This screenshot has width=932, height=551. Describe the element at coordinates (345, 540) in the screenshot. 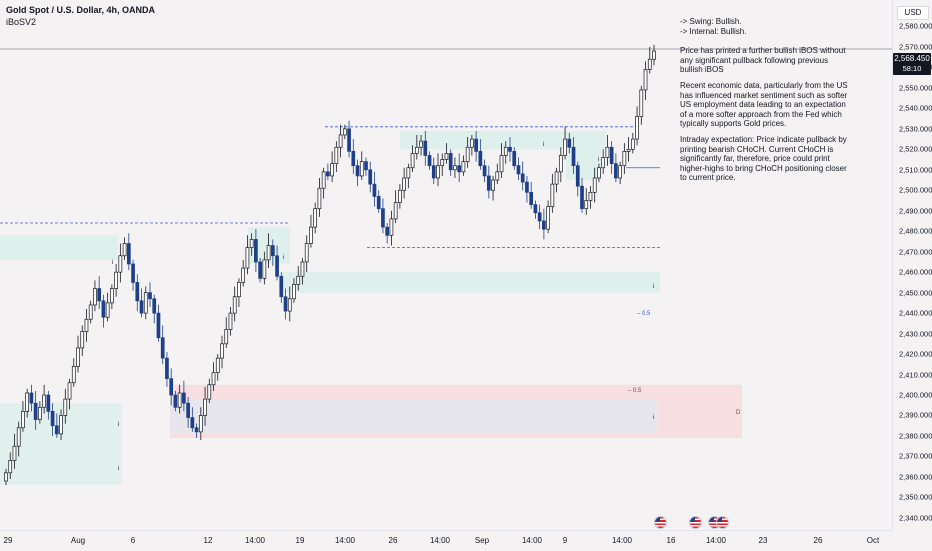

I see `time-tick-label: 14:00` at that location.